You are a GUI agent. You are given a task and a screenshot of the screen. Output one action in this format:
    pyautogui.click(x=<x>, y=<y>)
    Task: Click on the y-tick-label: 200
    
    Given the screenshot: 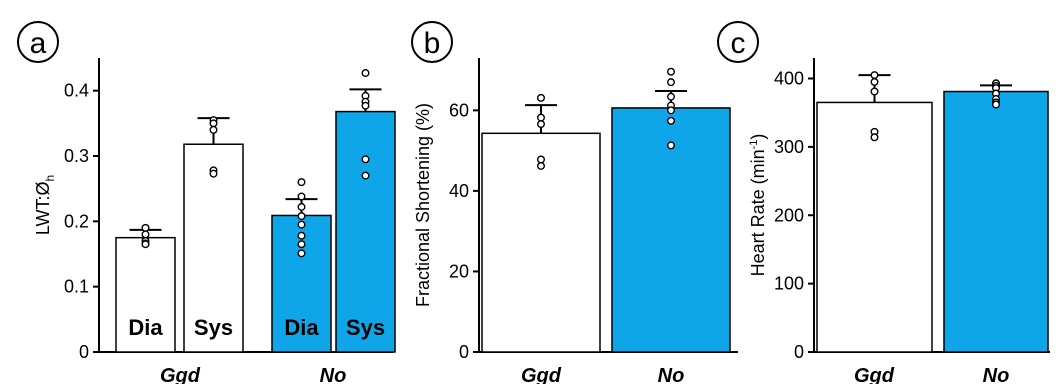 What is the action you would take?
    pyautogui.click(x=789, y=215)
    